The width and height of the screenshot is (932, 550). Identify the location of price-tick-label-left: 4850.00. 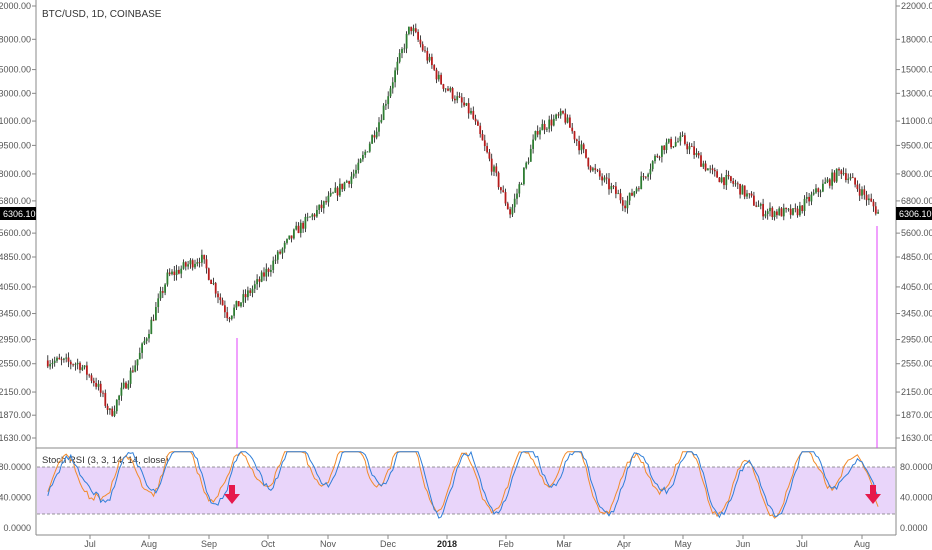
(15, 257).